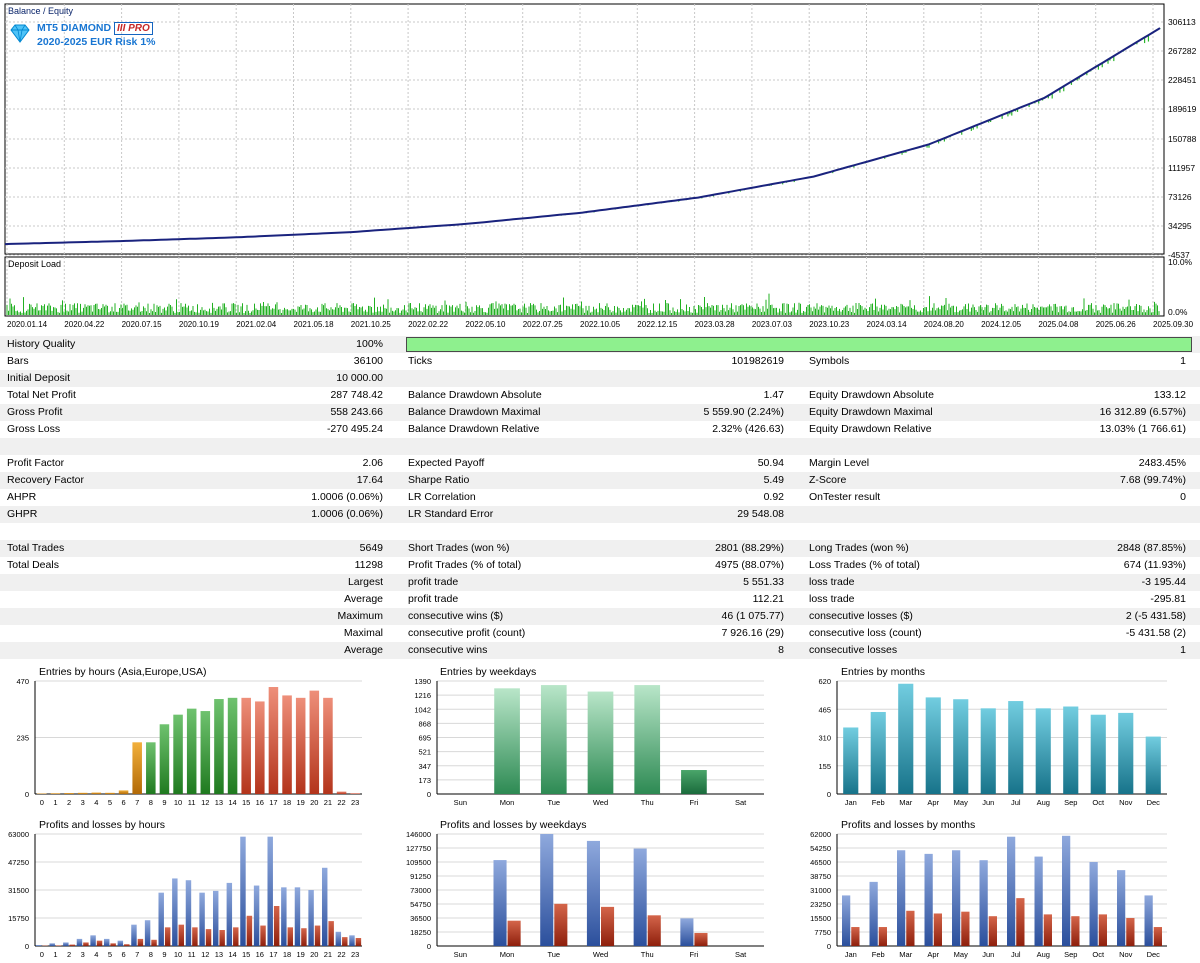 The height and width of the screenshot is (963, 1200). What do you see at coordinates (908, 825) in the screenshot?
I see `chart-title-pl-months: Profits and losses by months` at bounding box center [908, 825].